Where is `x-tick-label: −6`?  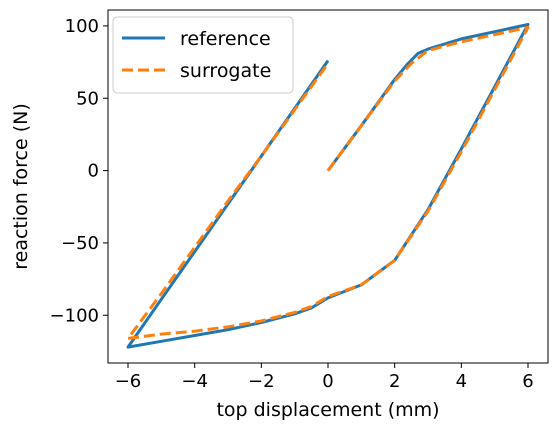
x-tick-label: −6 is located at coordinates (128, 381).